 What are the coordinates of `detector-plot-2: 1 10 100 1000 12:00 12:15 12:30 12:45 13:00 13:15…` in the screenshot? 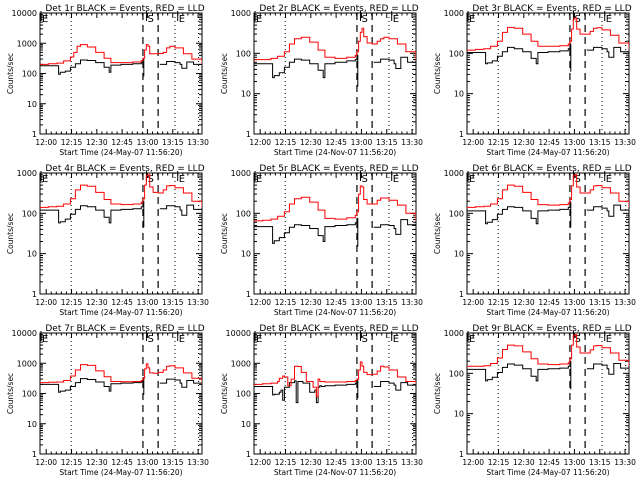 It's located at (321, 80).